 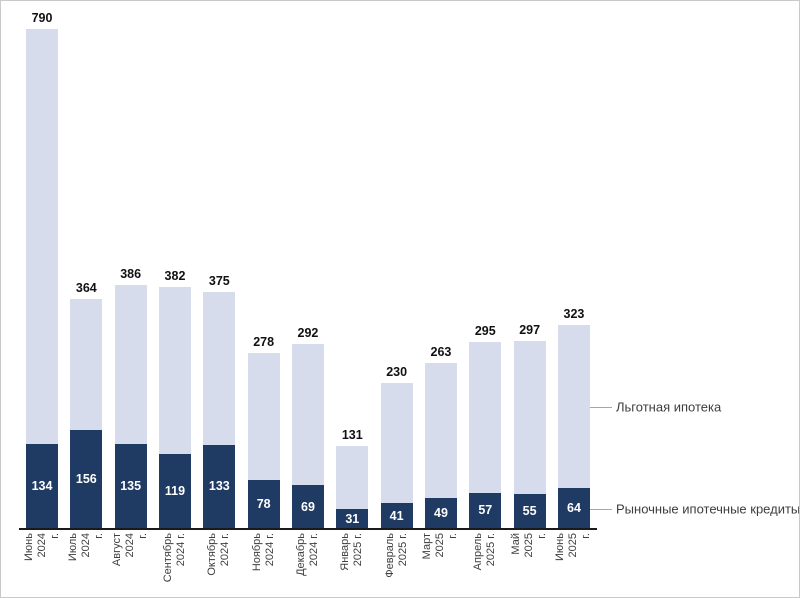 I want to click on bar-market-value-label: 119, so click(x=175, y=490).